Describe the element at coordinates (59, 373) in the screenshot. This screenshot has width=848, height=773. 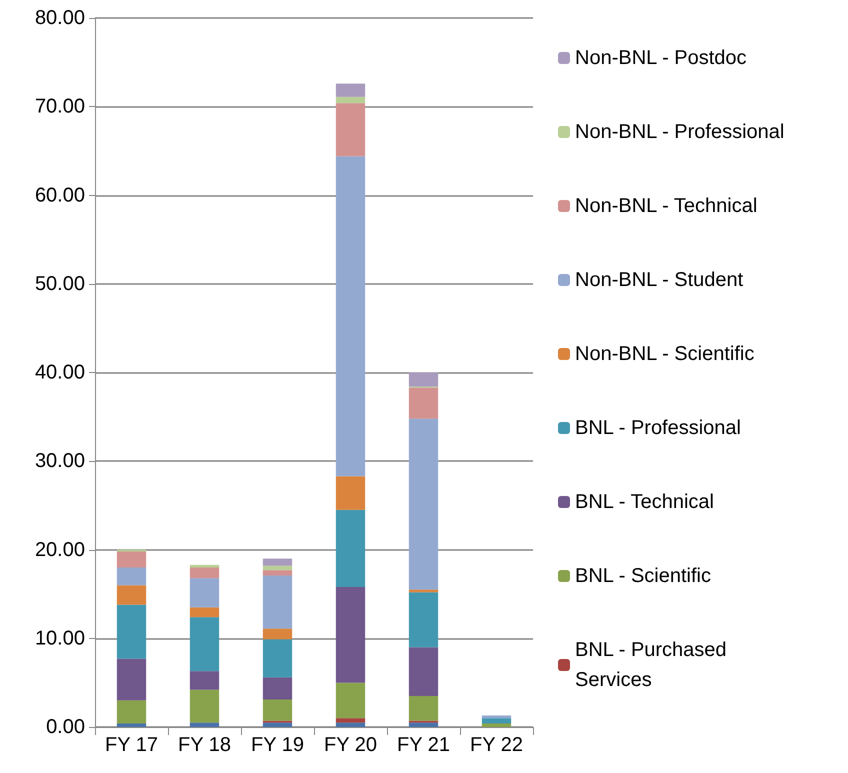
I see `y-tick-label: 40.00` at that location.